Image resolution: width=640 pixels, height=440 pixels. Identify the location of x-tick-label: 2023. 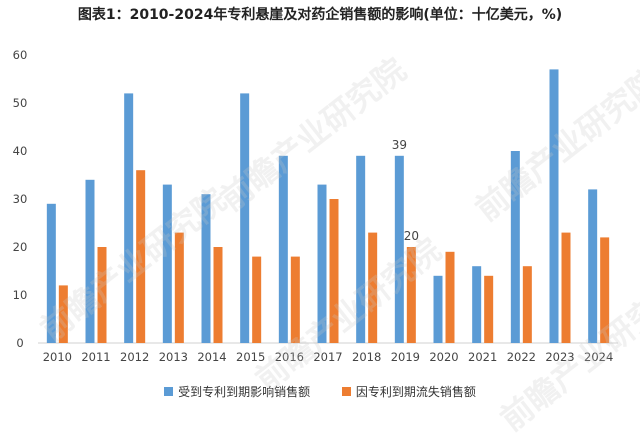
(559, 357).